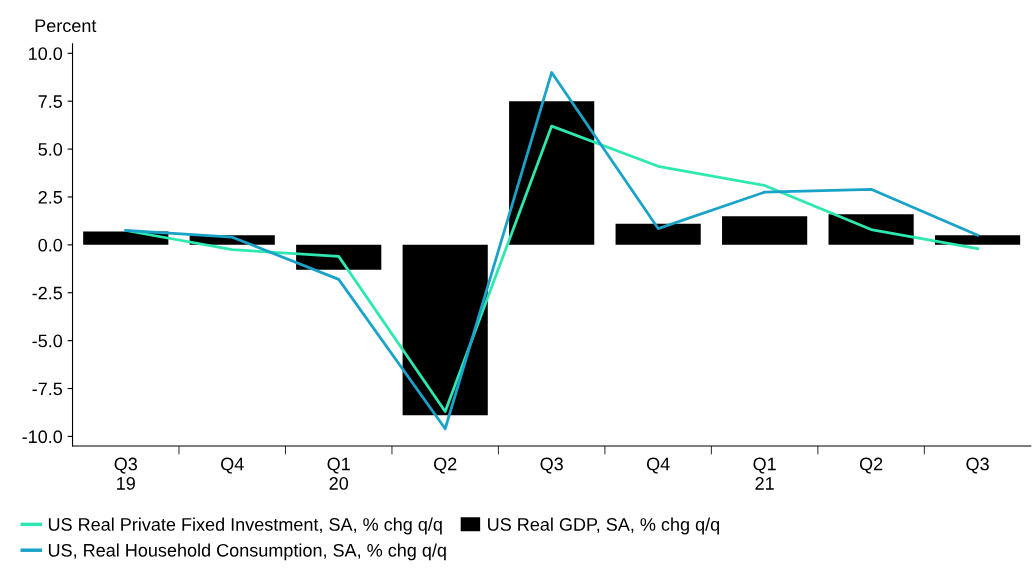  I want to click on y-tick-label: 10.0, so click(46, 54).